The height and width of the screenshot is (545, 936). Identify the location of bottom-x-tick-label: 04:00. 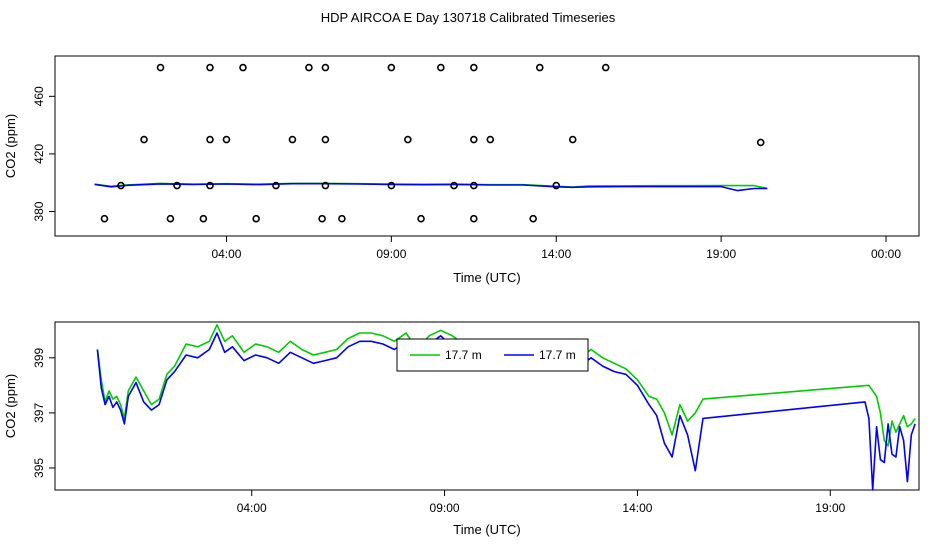
(252, 508).